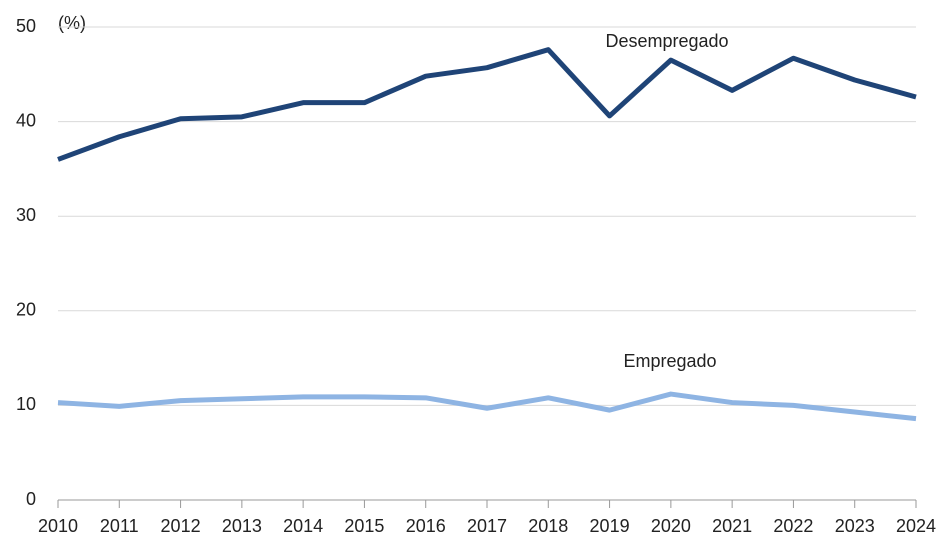  I want to click on y-unit-label: (%), so click(72, 23).